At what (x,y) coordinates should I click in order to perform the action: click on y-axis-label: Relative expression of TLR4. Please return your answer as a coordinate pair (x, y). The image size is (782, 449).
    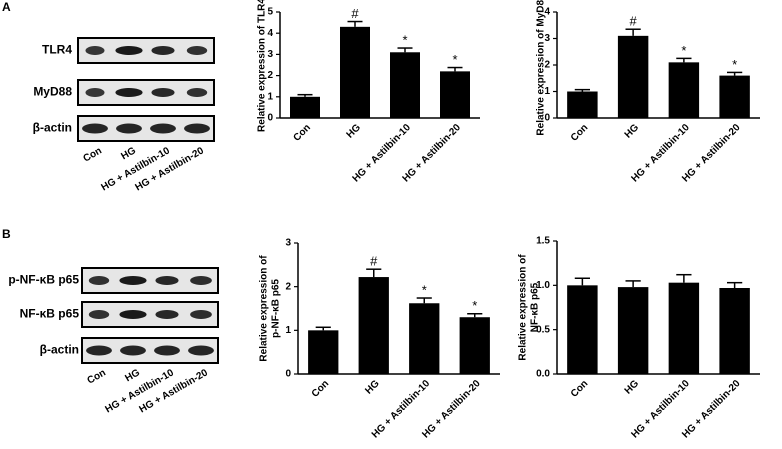
    Looking at the image, I should click on (262, 66).